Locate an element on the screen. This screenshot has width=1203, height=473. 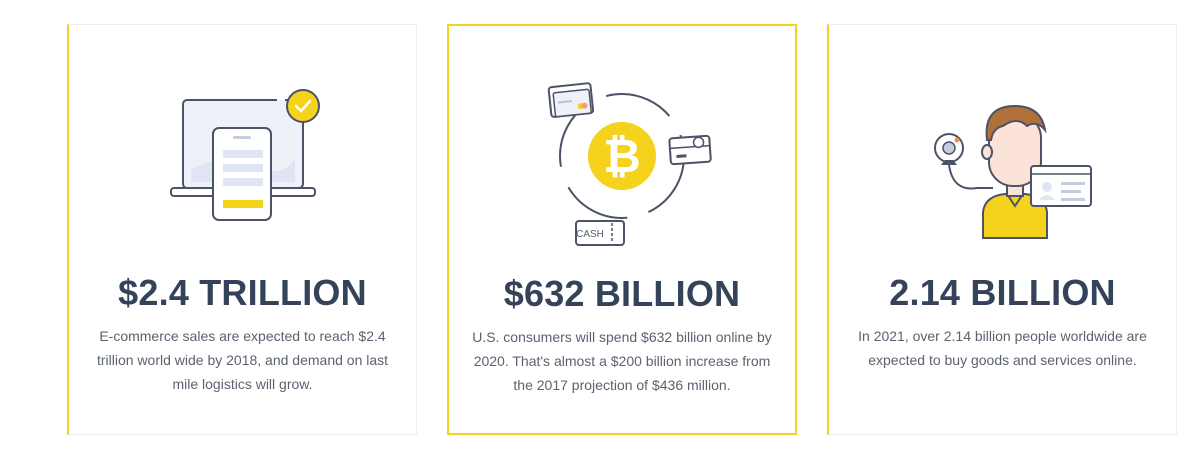
person-webcam-id-card-icon is located at coordinates (1002, 155).